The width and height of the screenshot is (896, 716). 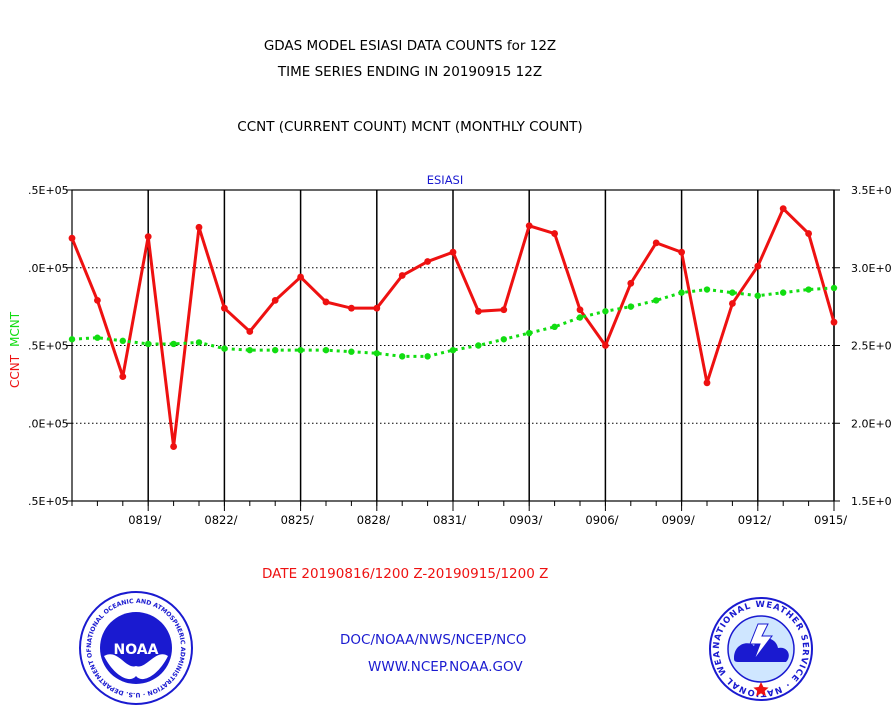 I want to click on chart-title-line-2: TIME SERIES ENDING IN 20190915 12Z, so click(x=410, y=72).